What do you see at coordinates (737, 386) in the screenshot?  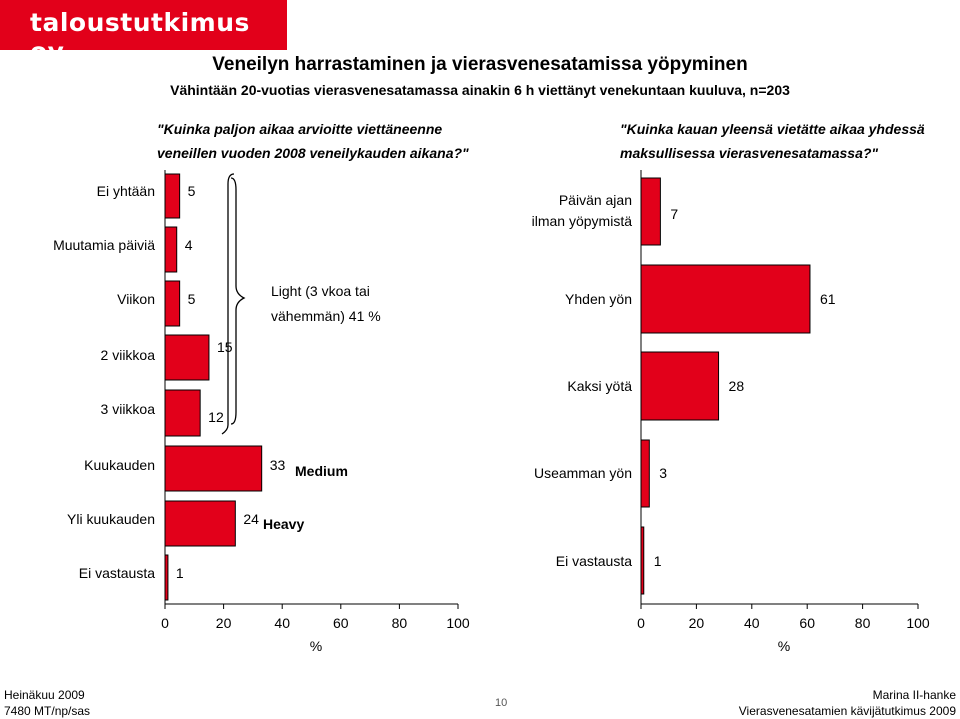 I see `value-label-right-2: 28` at bounding box center [737, 386].